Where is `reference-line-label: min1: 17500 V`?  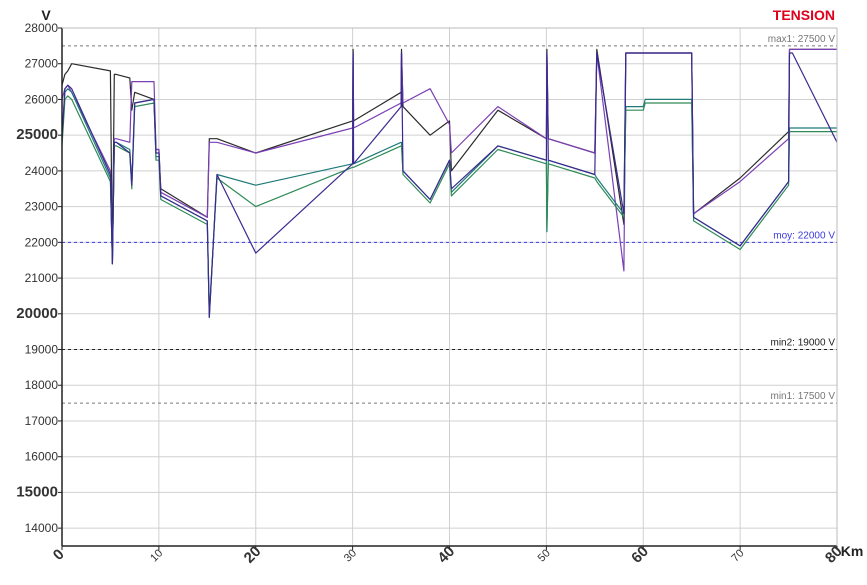 reference-line-label: min1: 17500 V is located at coordinates (803, 396).